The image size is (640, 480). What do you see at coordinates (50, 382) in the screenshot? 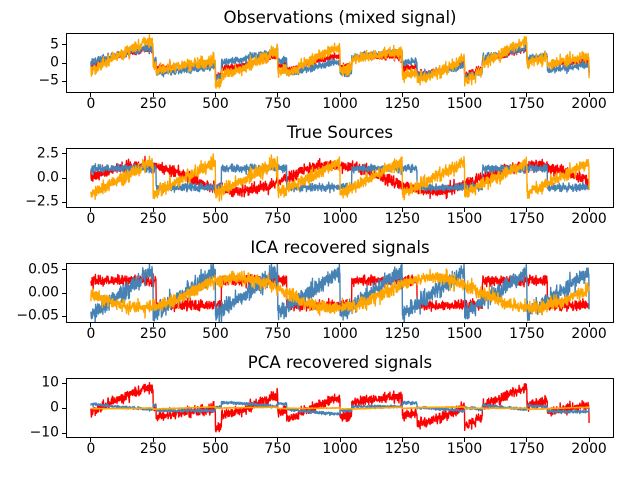
I see `y-tick-label: 10` at bounding box center [50, 382].